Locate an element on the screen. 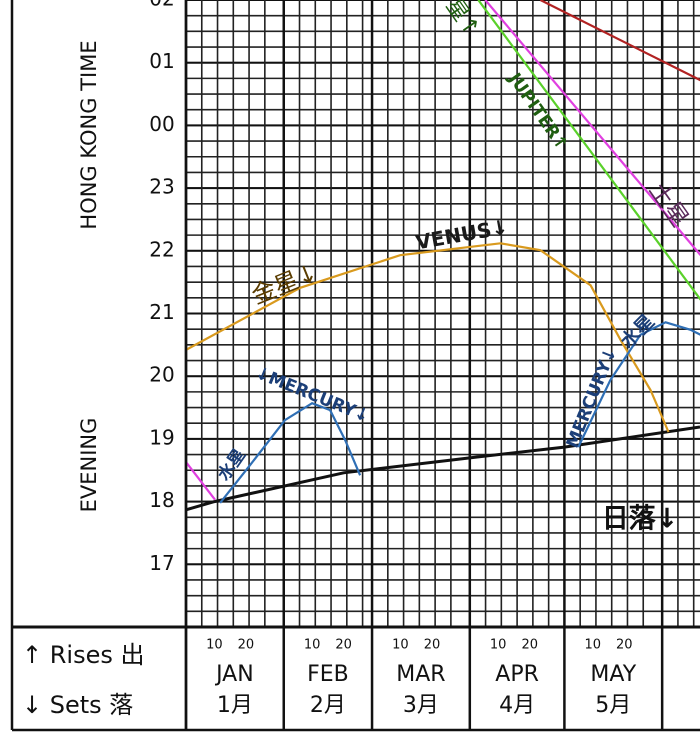 This screenshot has height=736, width=700. y-tick-label: 00 is located at coordinates (161, 124).